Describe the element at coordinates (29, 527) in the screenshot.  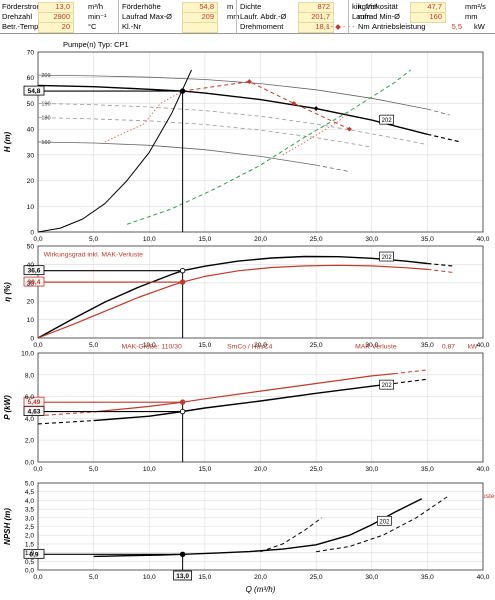
I see `y-tick-label: 2,5` at that location.